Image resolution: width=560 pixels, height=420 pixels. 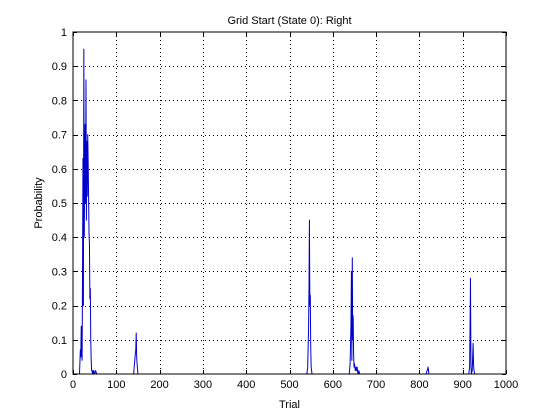 What do you see at coordinates (376, 385) in the screenshot?
I see `x-tick-label: 700` at bounding box center [376, 385].